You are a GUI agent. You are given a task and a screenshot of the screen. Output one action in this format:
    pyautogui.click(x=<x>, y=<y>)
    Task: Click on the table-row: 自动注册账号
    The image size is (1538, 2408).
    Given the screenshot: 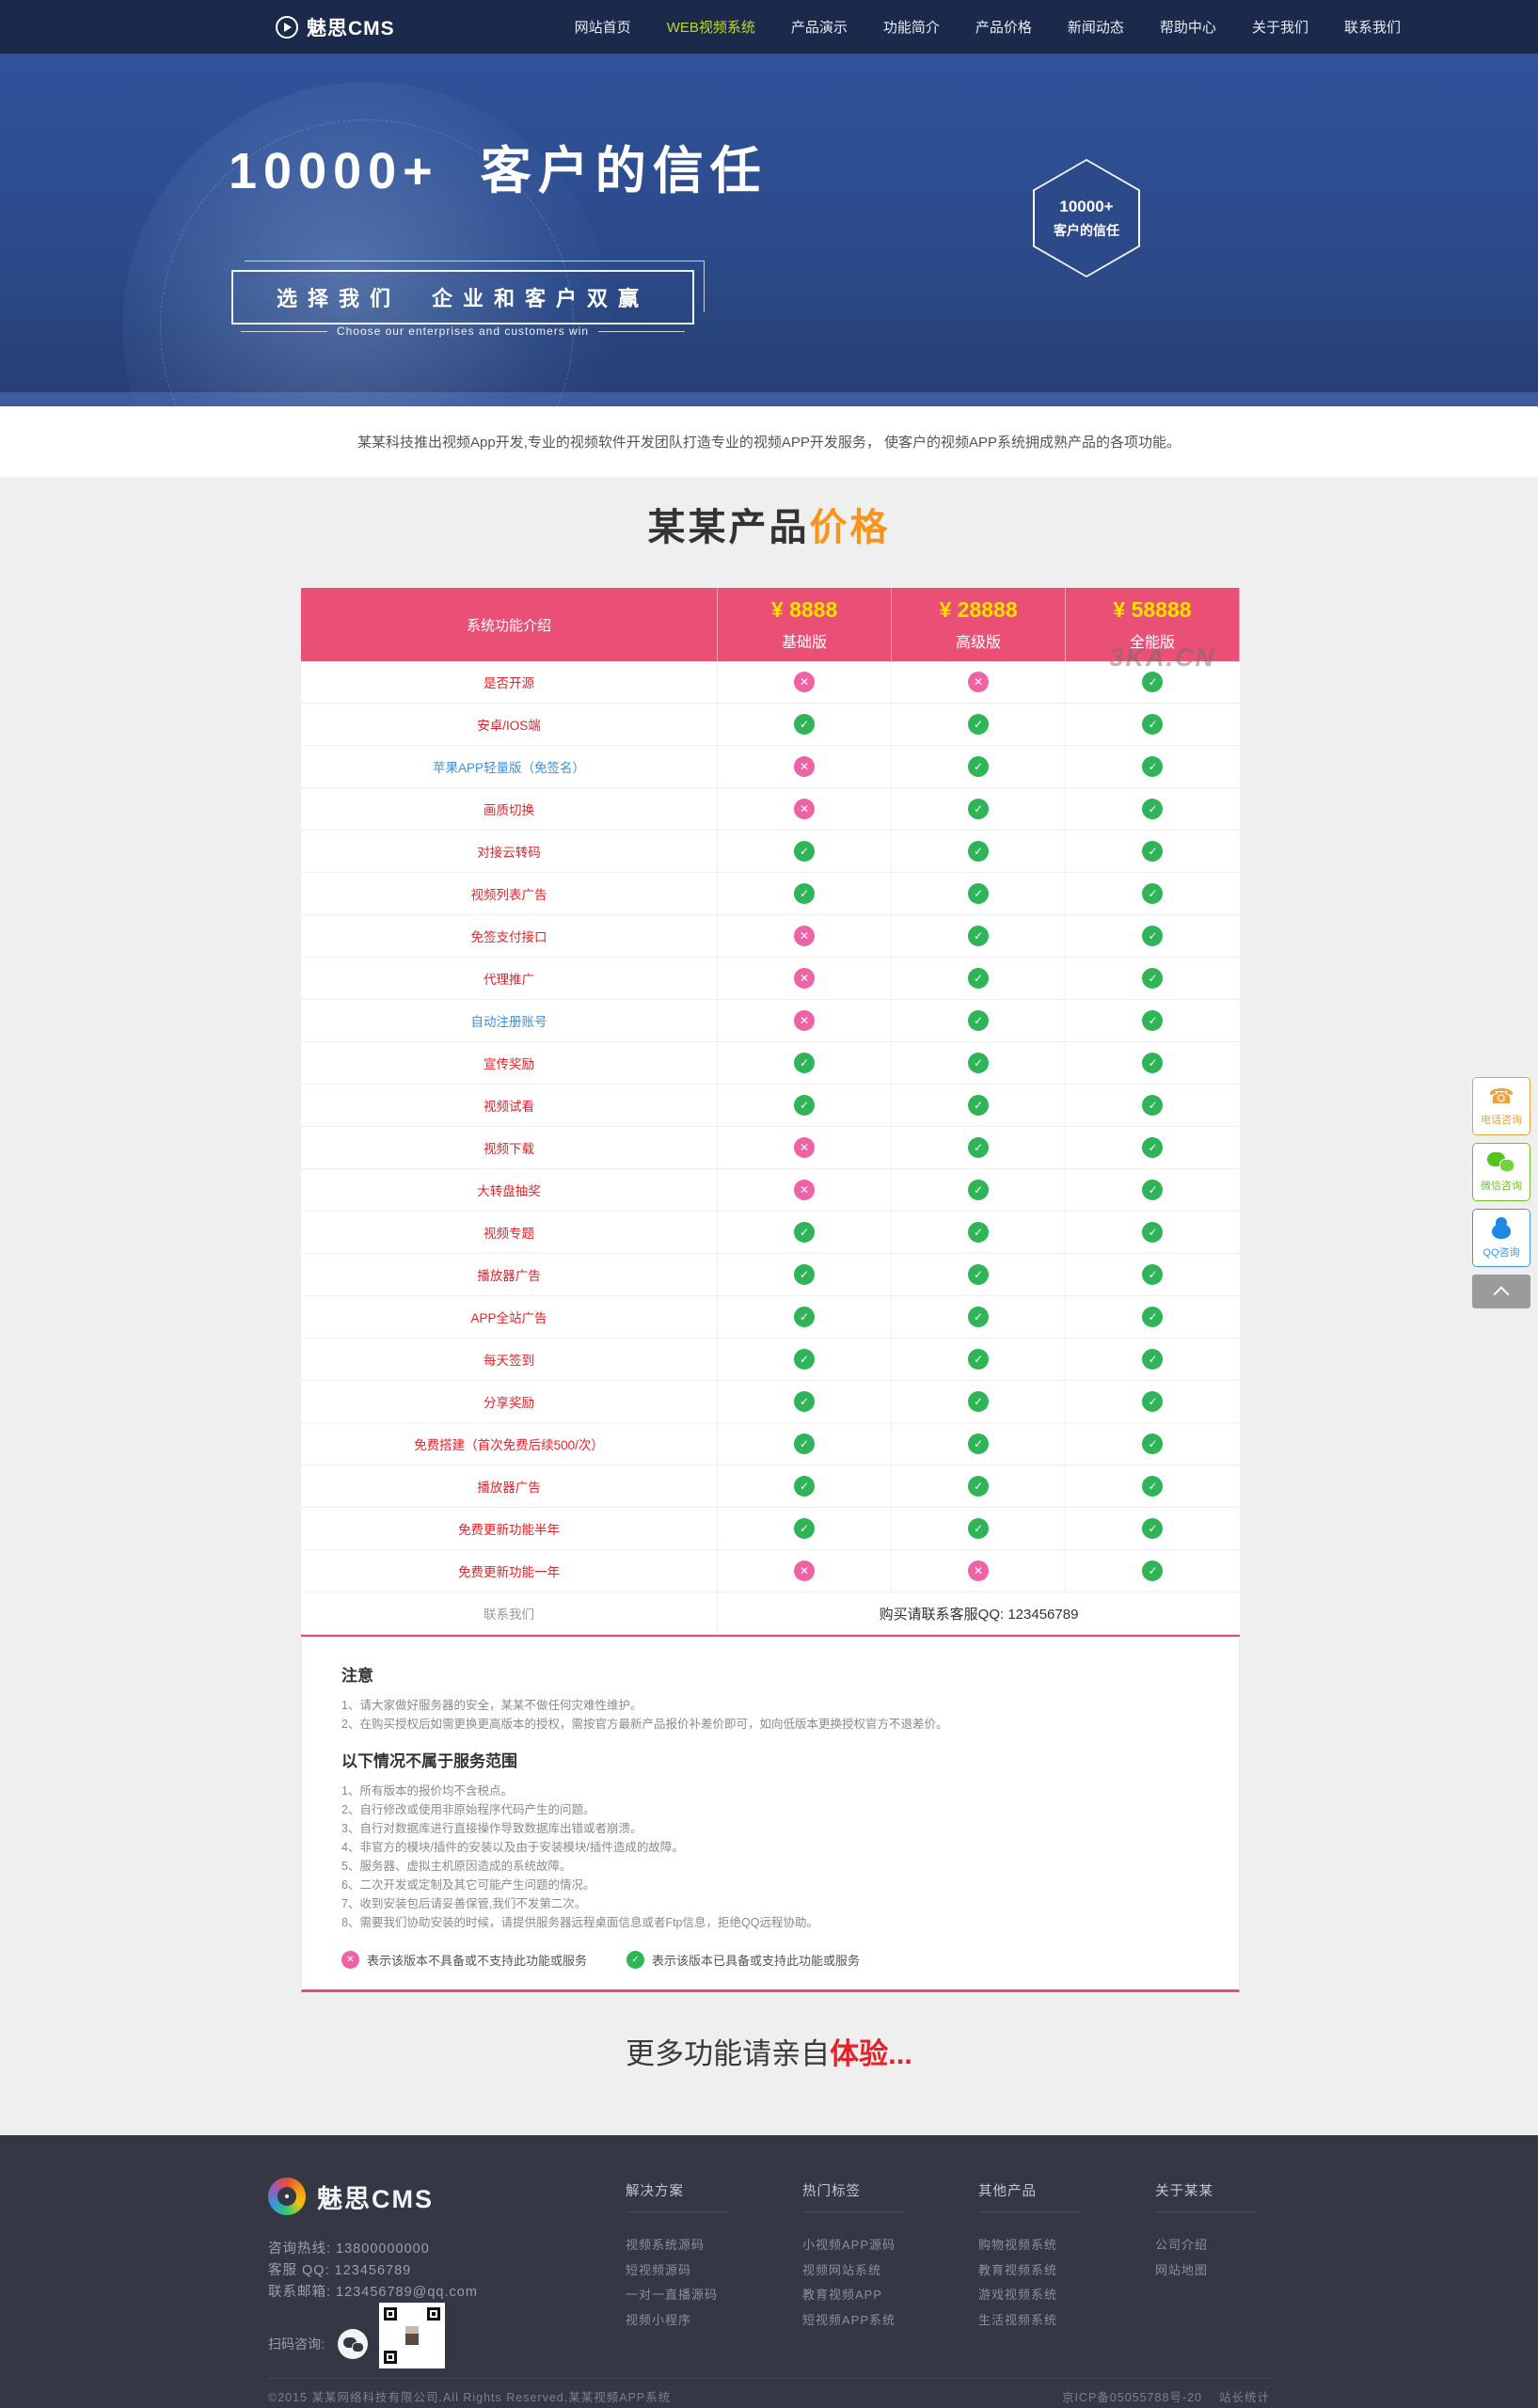 What is the action you would take?
    pyautogui.click(x=771, y=1021)
    